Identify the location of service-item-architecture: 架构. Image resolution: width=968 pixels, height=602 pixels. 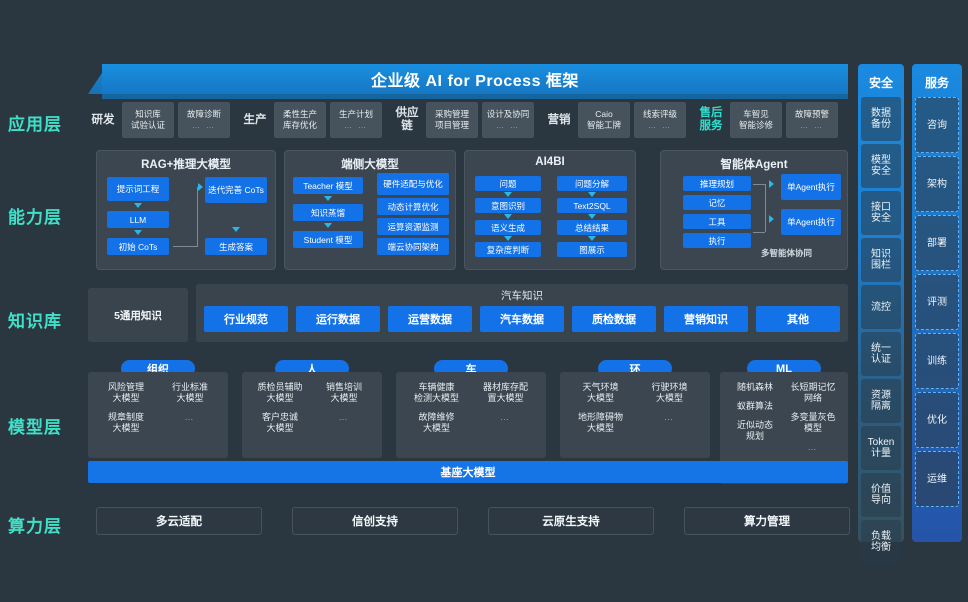
(937, 184).